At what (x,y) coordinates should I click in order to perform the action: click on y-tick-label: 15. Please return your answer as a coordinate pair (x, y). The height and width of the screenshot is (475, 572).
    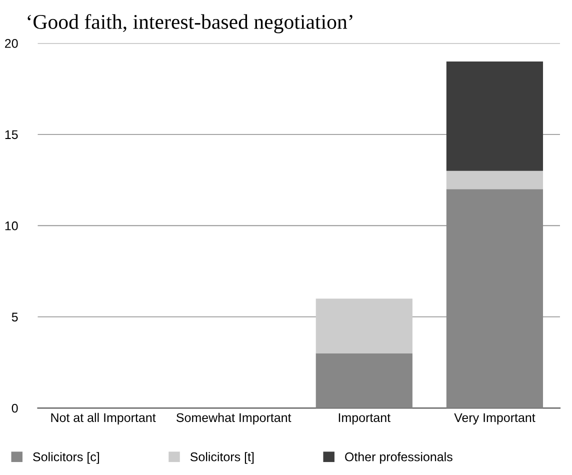
    Looking at the image, I should click on (11, 135).